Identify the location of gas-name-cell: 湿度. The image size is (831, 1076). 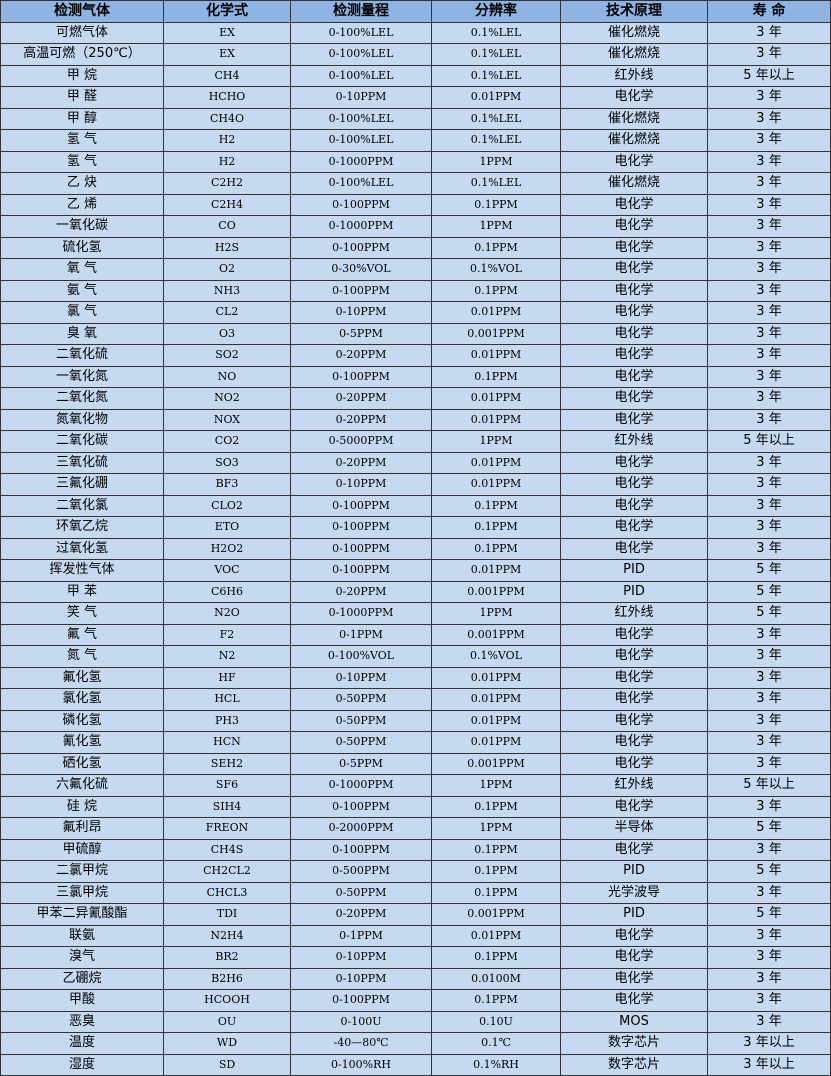
(82, 1064).